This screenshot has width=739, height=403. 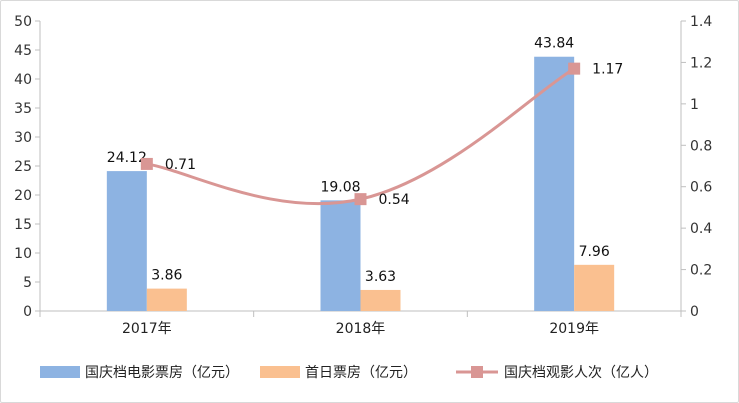 I want to click on left-tick-label: 25, so click(x=23, y=167).